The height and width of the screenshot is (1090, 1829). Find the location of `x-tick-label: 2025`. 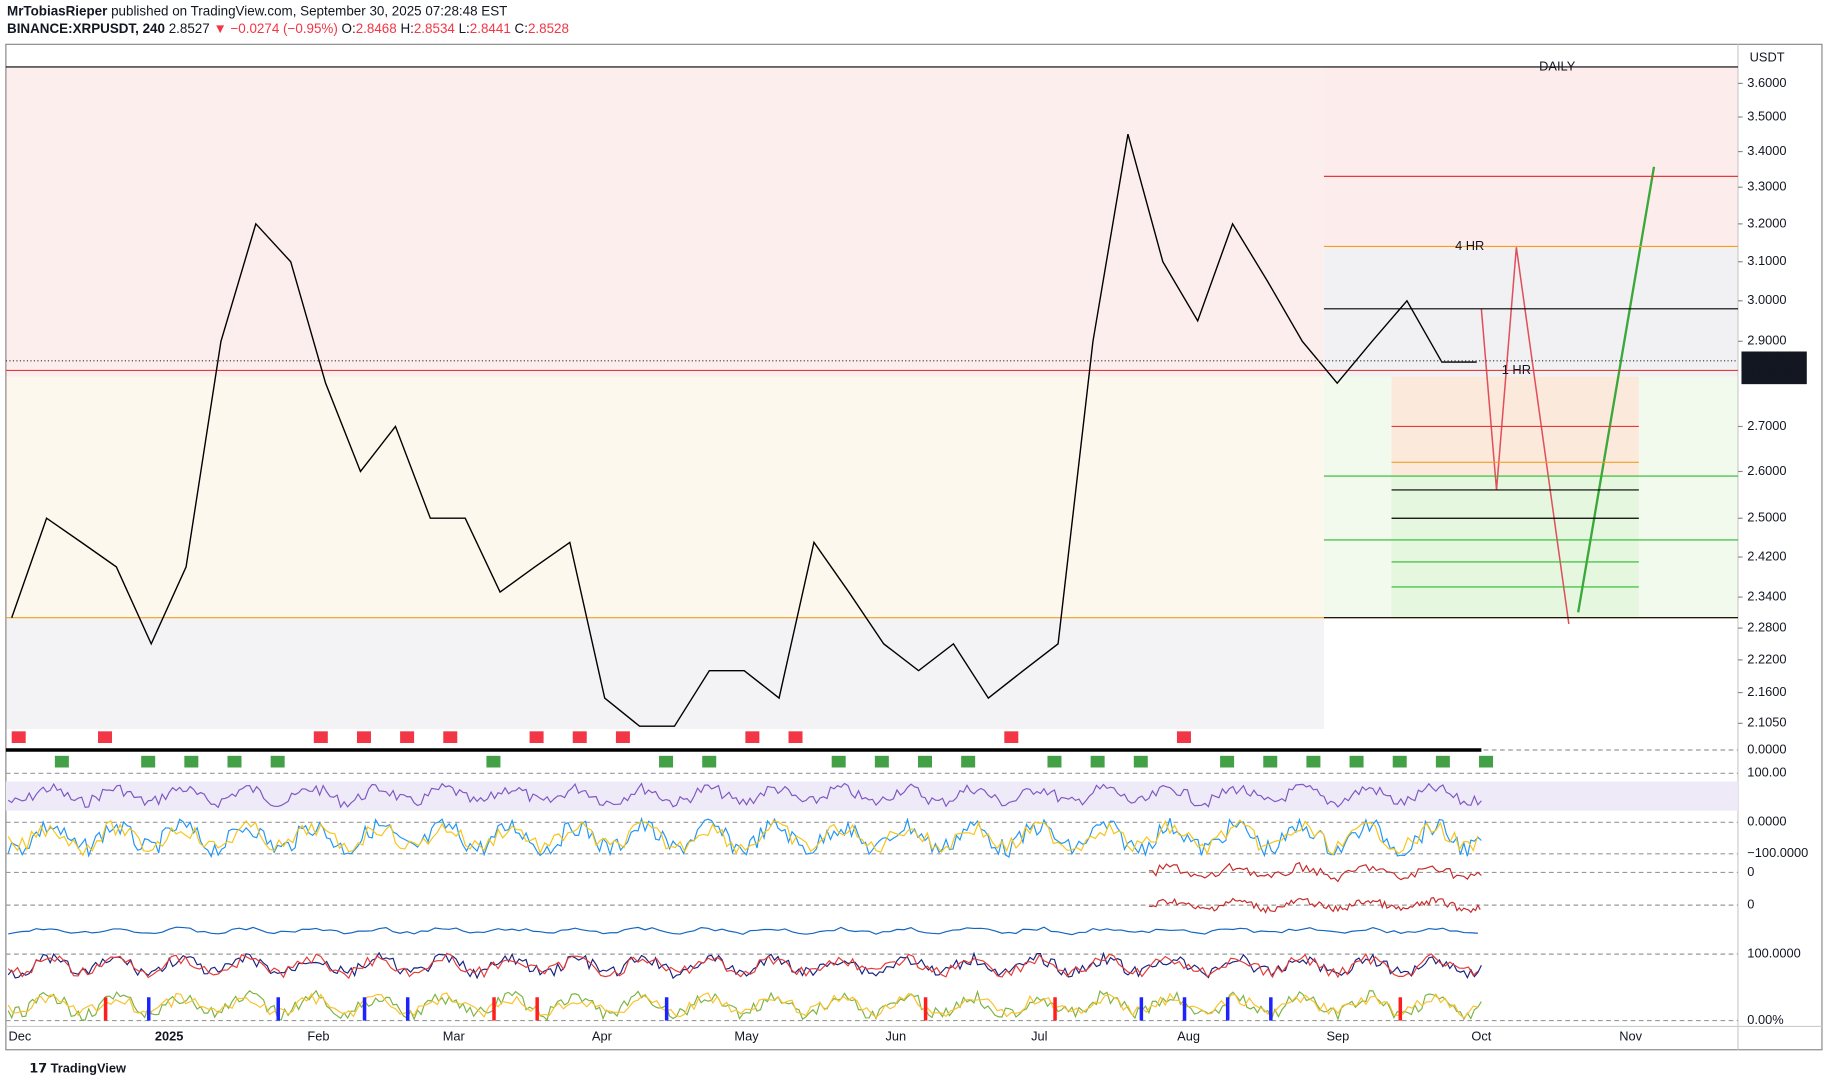

x-tick-label: 2025 is located at coordinates (169, 1035).